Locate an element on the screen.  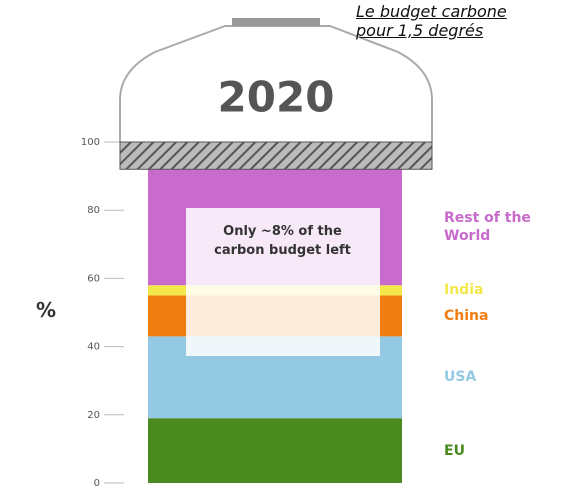
title: Le budget carbone pour 1,5 degrés is located at coordinates (431, 21).